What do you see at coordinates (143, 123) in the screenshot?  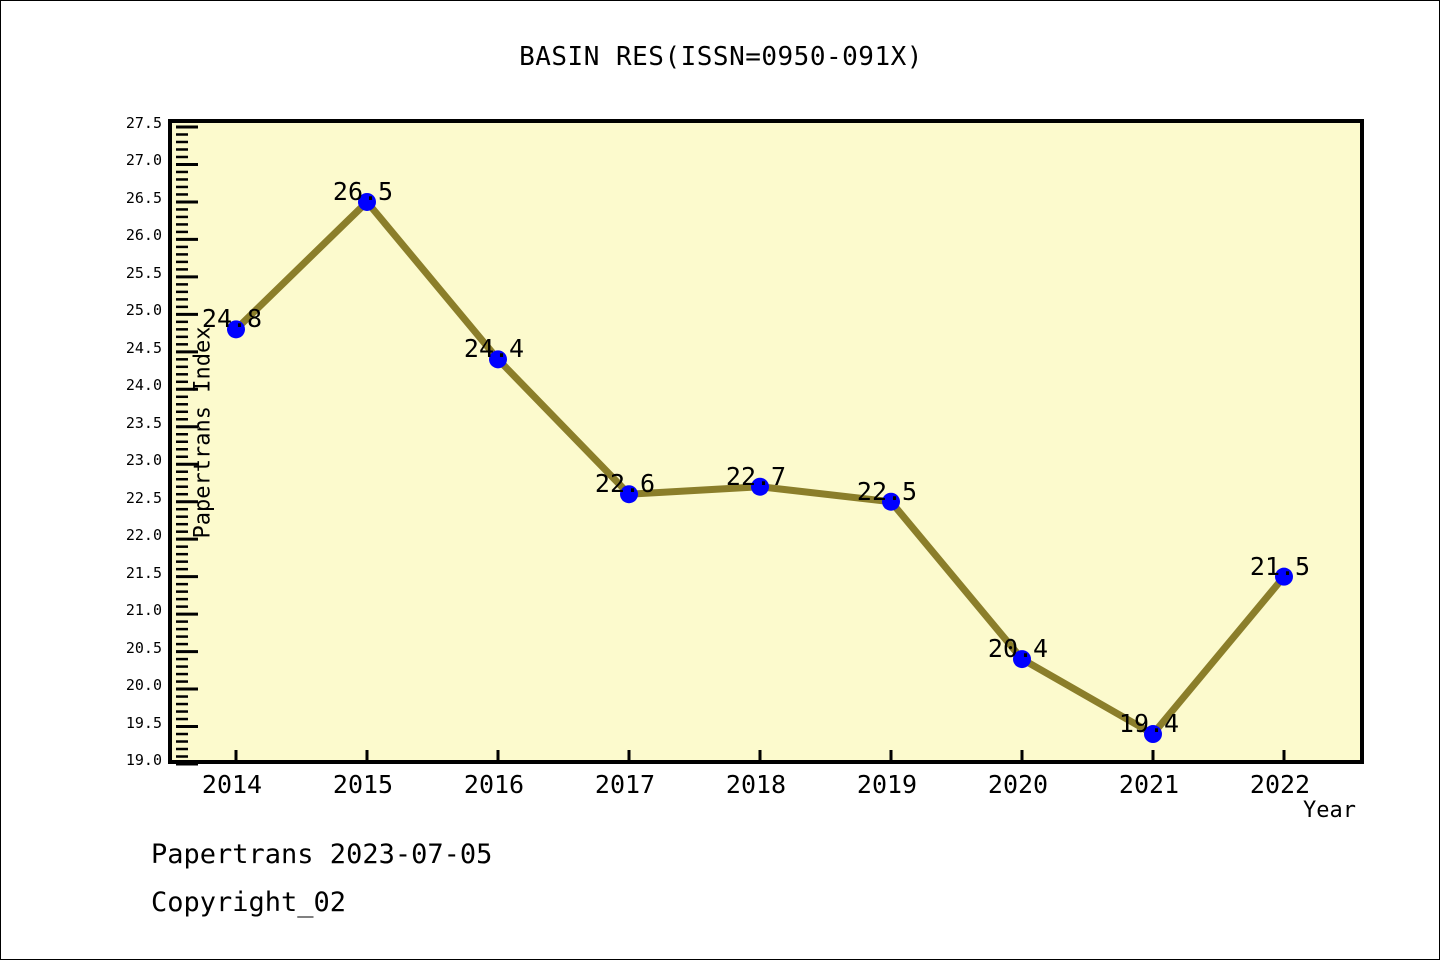 I see `y-axis-tick-label: 27.5` at bounding box center [143, 123].